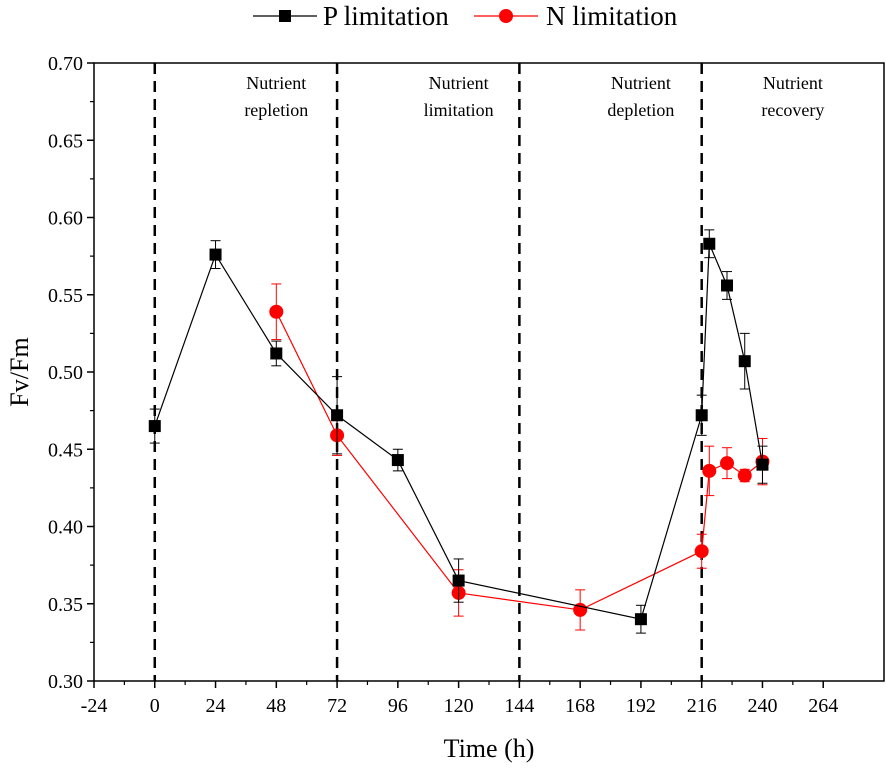 The height and width of the screenshot is (769, 886). Describe the element at coordinates (580, 706) in the screenshot. I see `x-tick-label: 168` at that location.